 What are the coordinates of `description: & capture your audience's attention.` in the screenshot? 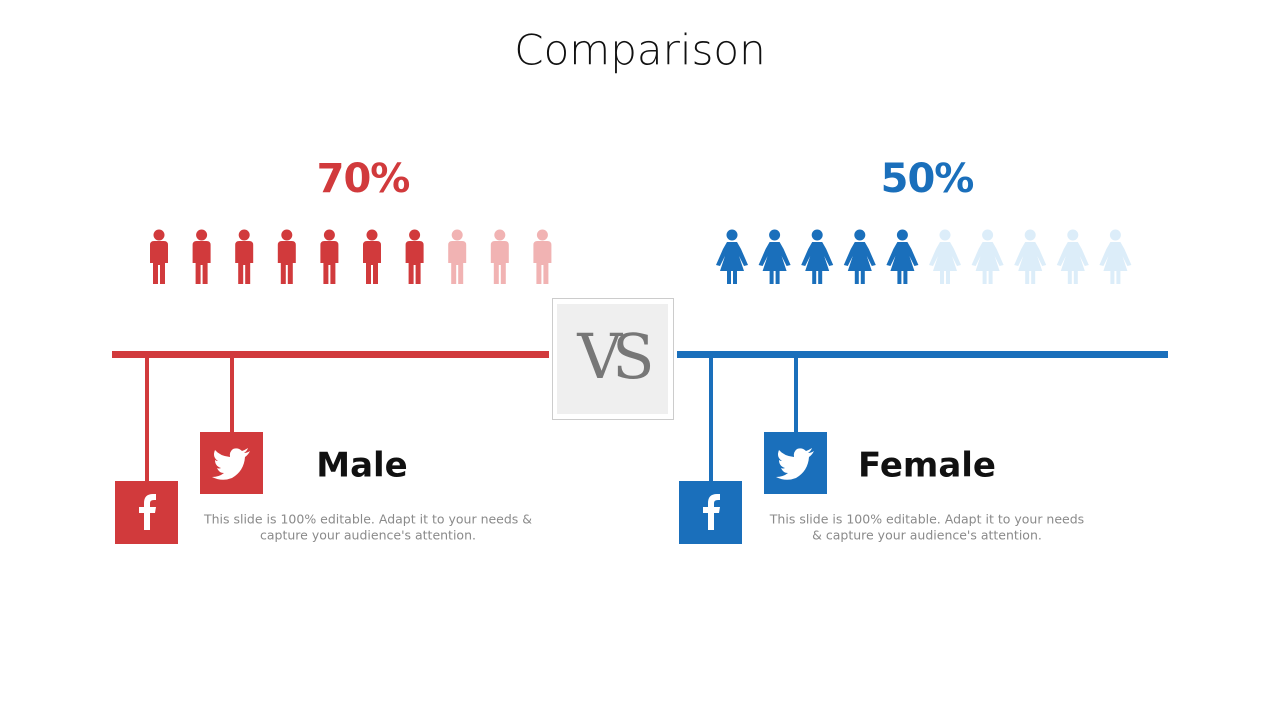 It's located at (927, 535).